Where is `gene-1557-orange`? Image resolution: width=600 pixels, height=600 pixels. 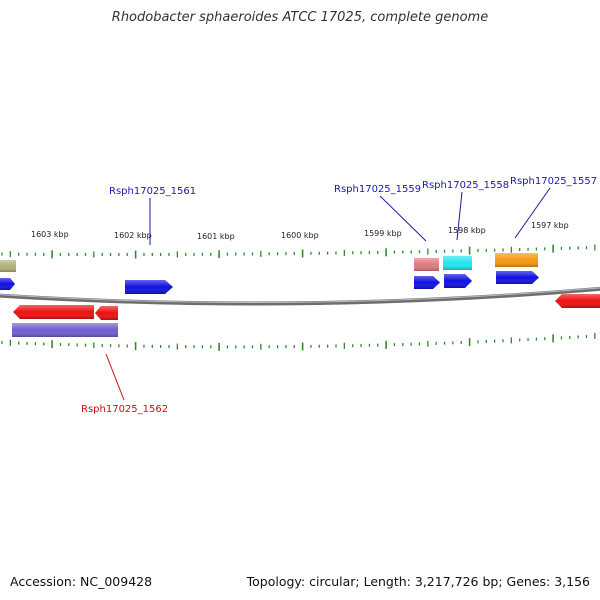 gene-1557-orange is located at coordinates (516, 260).